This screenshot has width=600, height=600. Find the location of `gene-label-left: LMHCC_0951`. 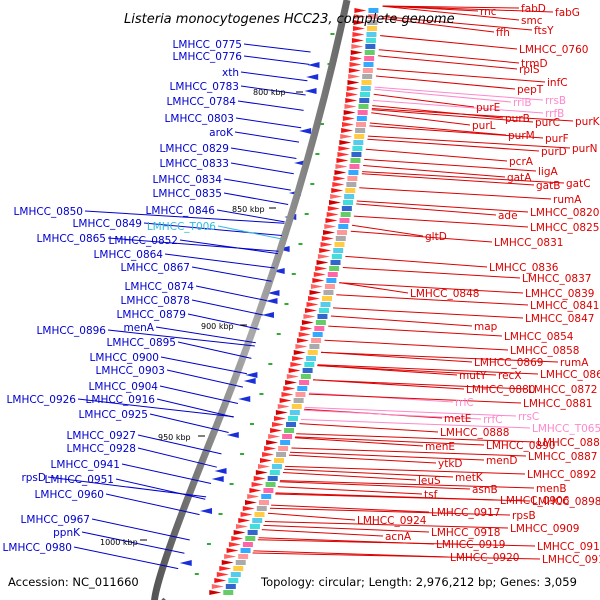

gene-label-left: LMHCC_0951 is located at coordinates (79, 480).